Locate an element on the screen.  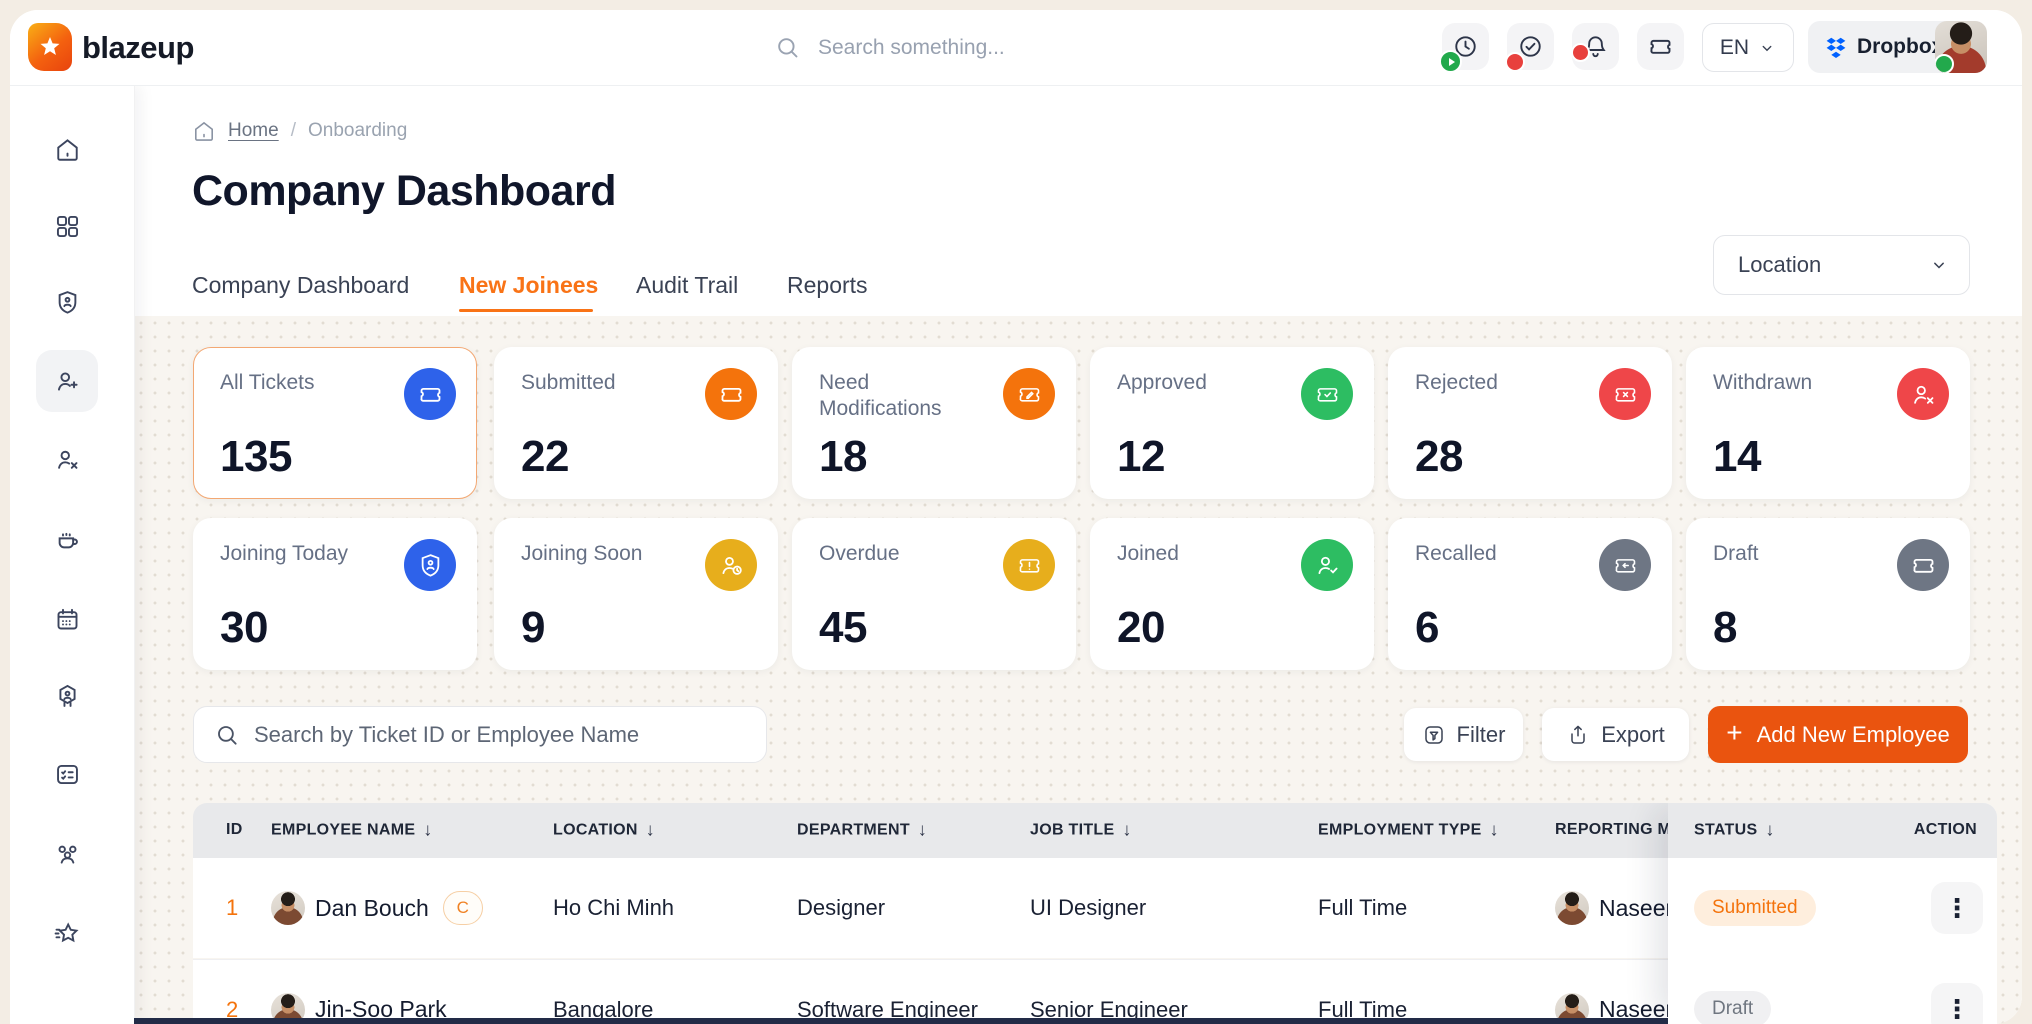
team-group-icon is located at coordinates (67, 854).